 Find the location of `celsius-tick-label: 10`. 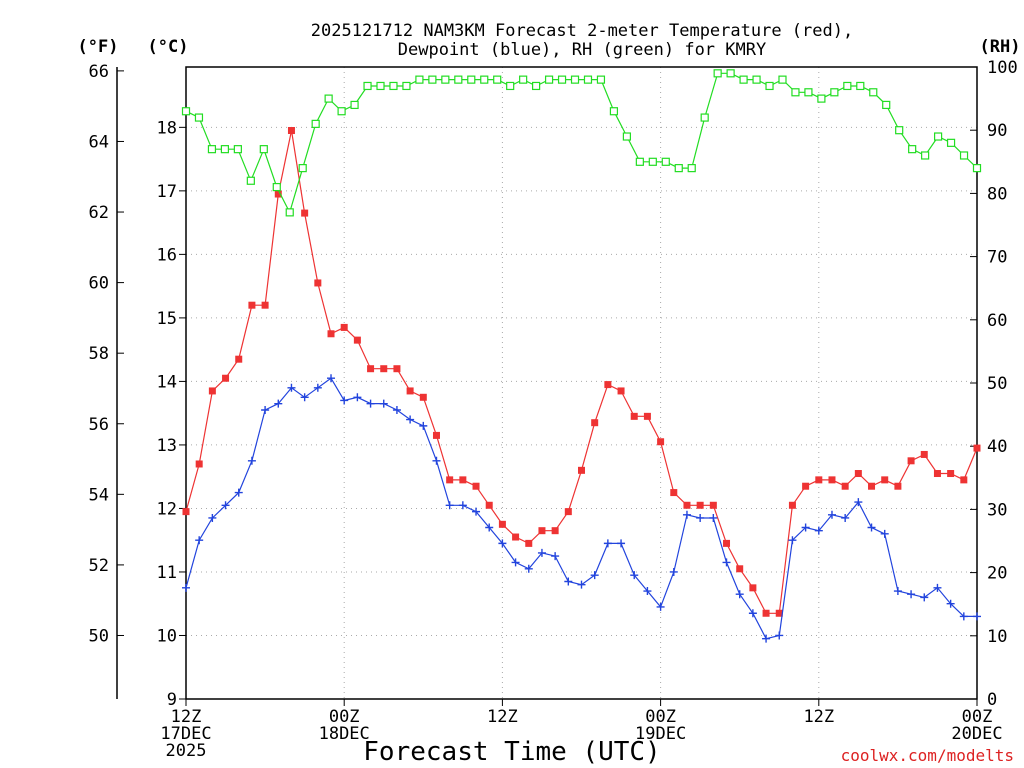

celsius-tick-label: 10 is located at coordinates (167, 636).